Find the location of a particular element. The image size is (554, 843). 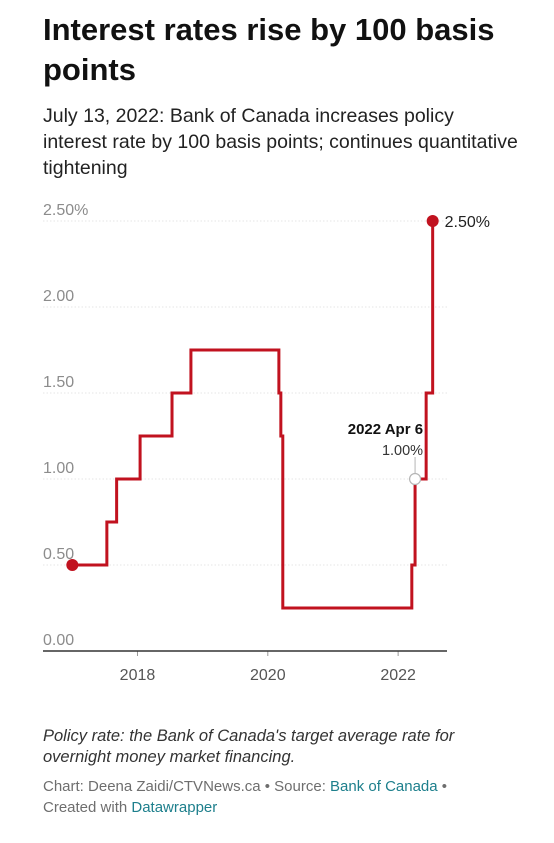

x-tick-label: 2018 is located at coordinates (138, 675).